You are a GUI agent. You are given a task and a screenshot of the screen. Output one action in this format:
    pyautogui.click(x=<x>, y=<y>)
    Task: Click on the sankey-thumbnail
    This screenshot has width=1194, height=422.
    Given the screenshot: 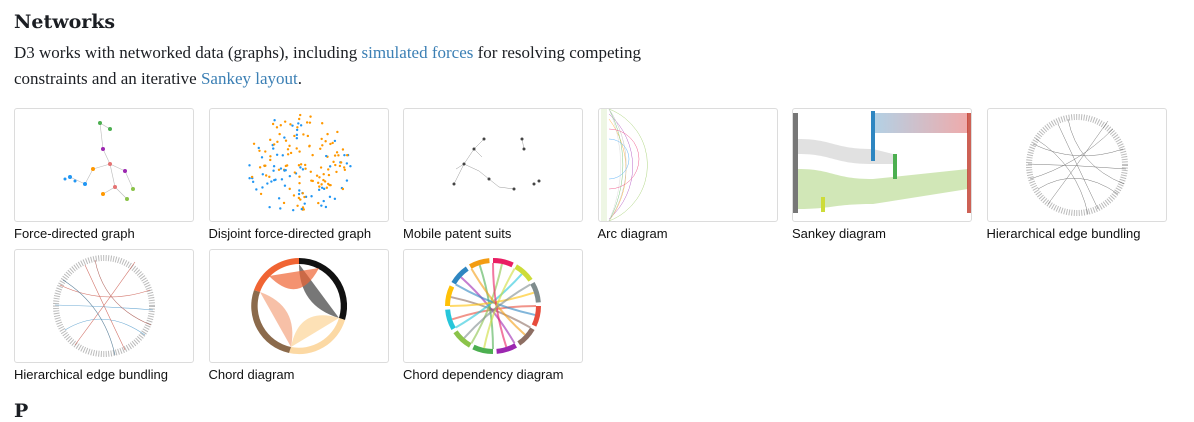 What is the action you would take?
    pyautogui.click(x=882, y=165)
    